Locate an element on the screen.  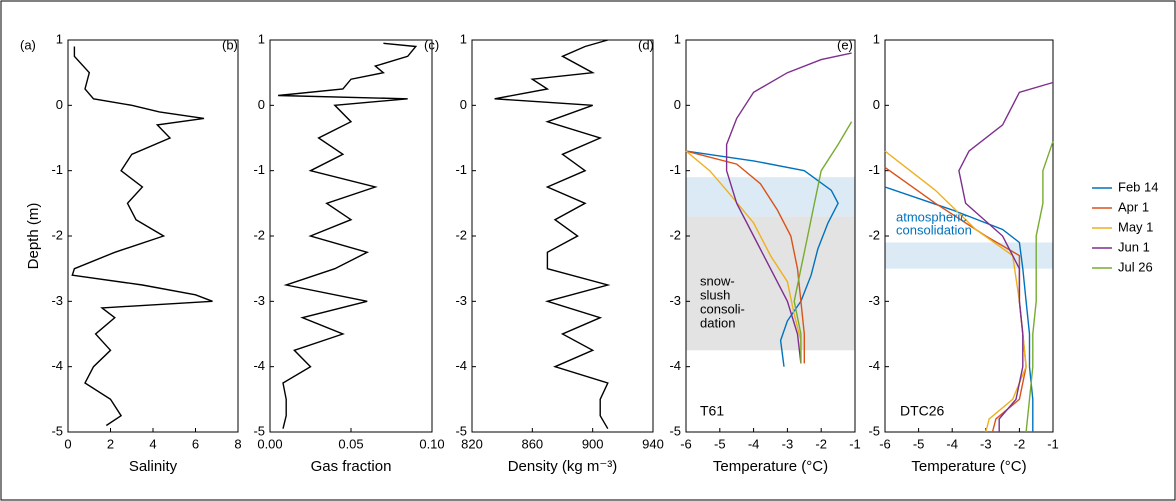
x-tick-label: 8 is located at coordinates (237, 443).